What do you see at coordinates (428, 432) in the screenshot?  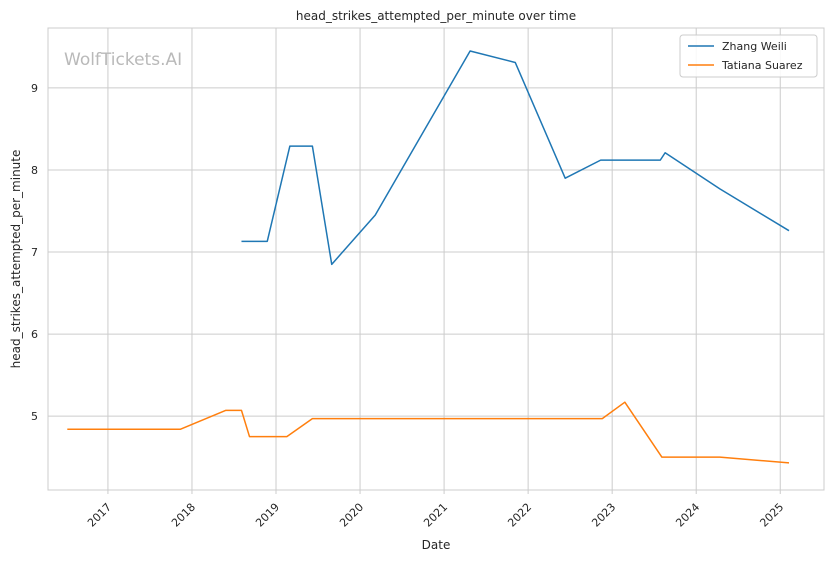 I see `series-line-tatiana-suarez` at bounding box center [428, 432].